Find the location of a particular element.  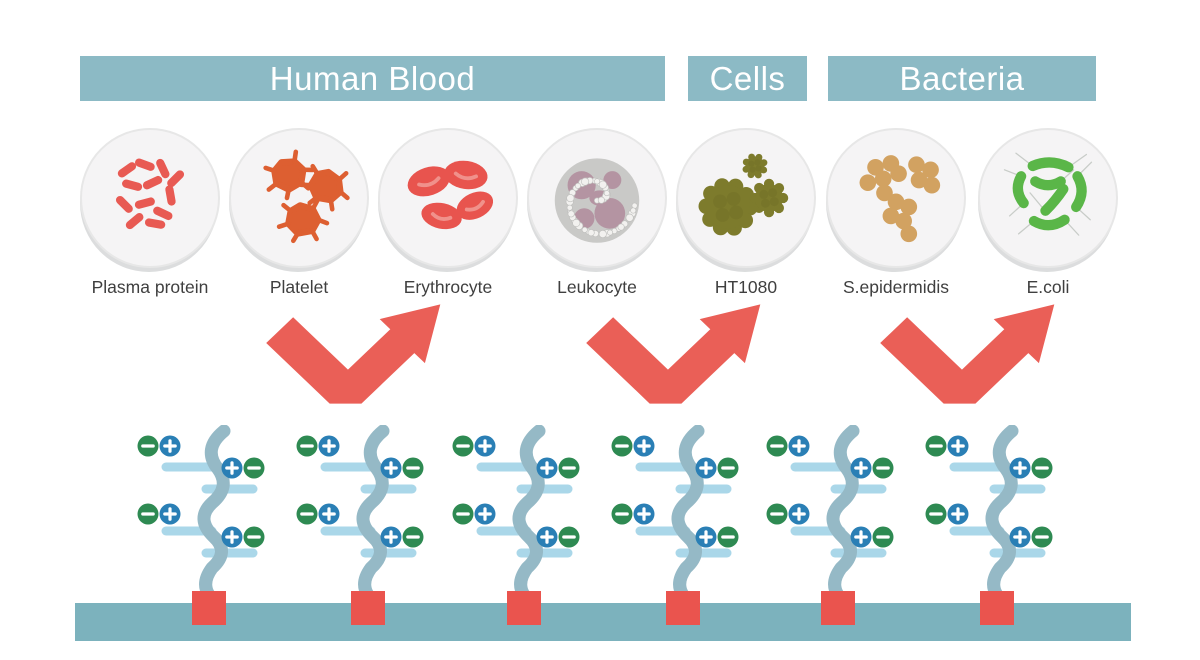

leukocyte-icon is located at coordinates (597, 200).